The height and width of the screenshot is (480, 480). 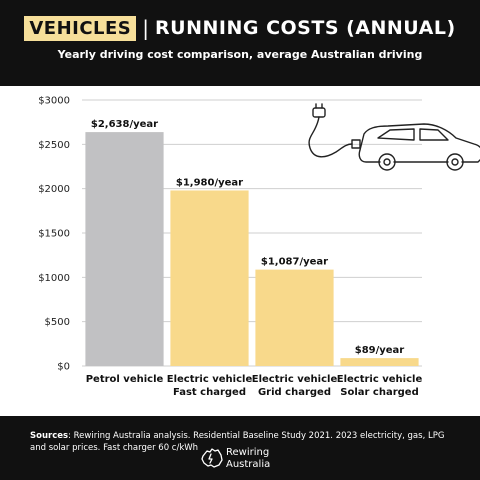 What do you see at coordinates (124, 124) in the screenshot?
I see `data-label: $2,638/year` at bounding box center [124, 124].